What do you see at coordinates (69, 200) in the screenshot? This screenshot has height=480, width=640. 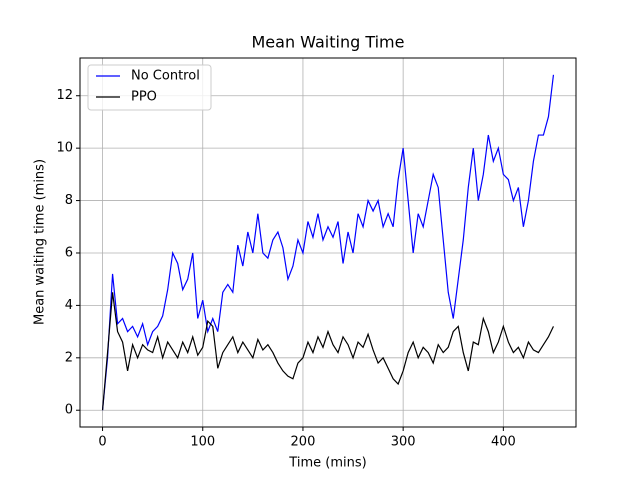 I see `y-tick-label: 8` at bounding box center [69, 200].